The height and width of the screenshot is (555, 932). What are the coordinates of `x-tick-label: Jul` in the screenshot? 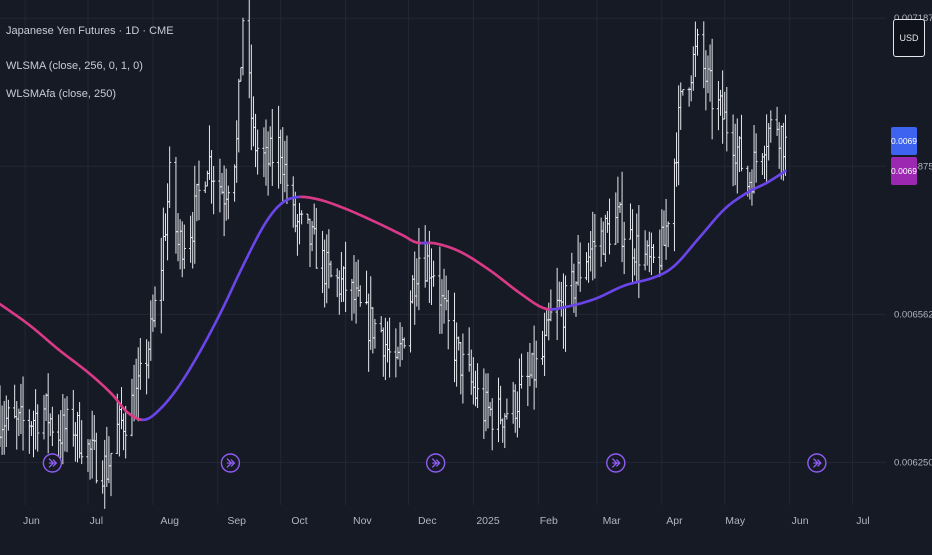 It's located at (96, 521).